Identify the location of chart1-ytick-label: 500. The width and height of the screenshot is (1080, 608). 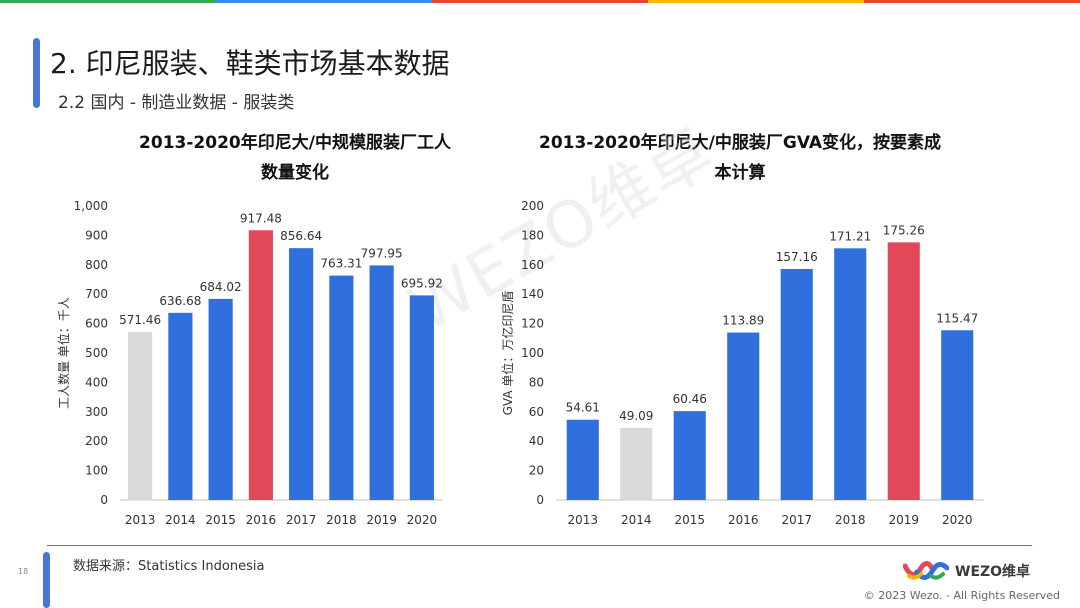
(96, 353).